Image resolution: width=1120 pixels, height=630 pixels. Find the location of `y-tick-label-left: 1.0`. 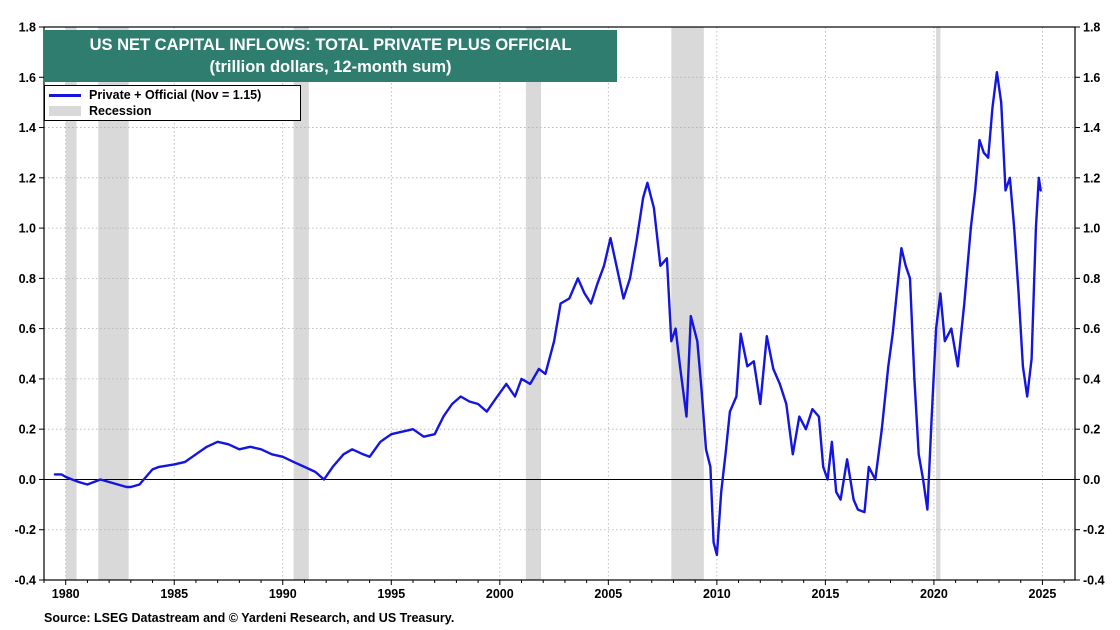

y-tick-label-left: 1.0 is located at coordinates (27, 229).